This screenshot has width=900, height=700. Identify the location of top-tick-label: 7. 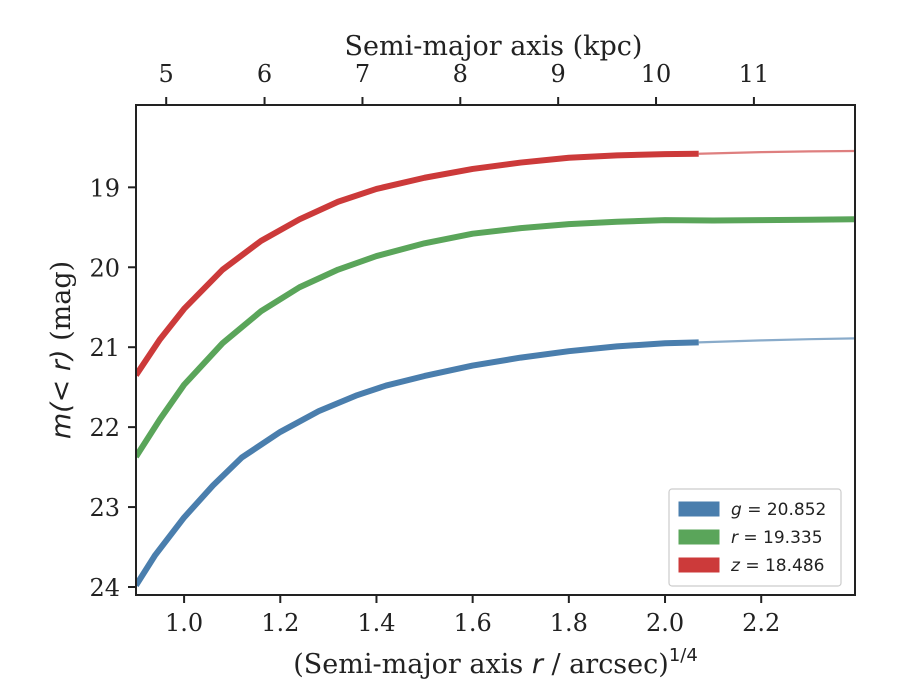
(362, 74).